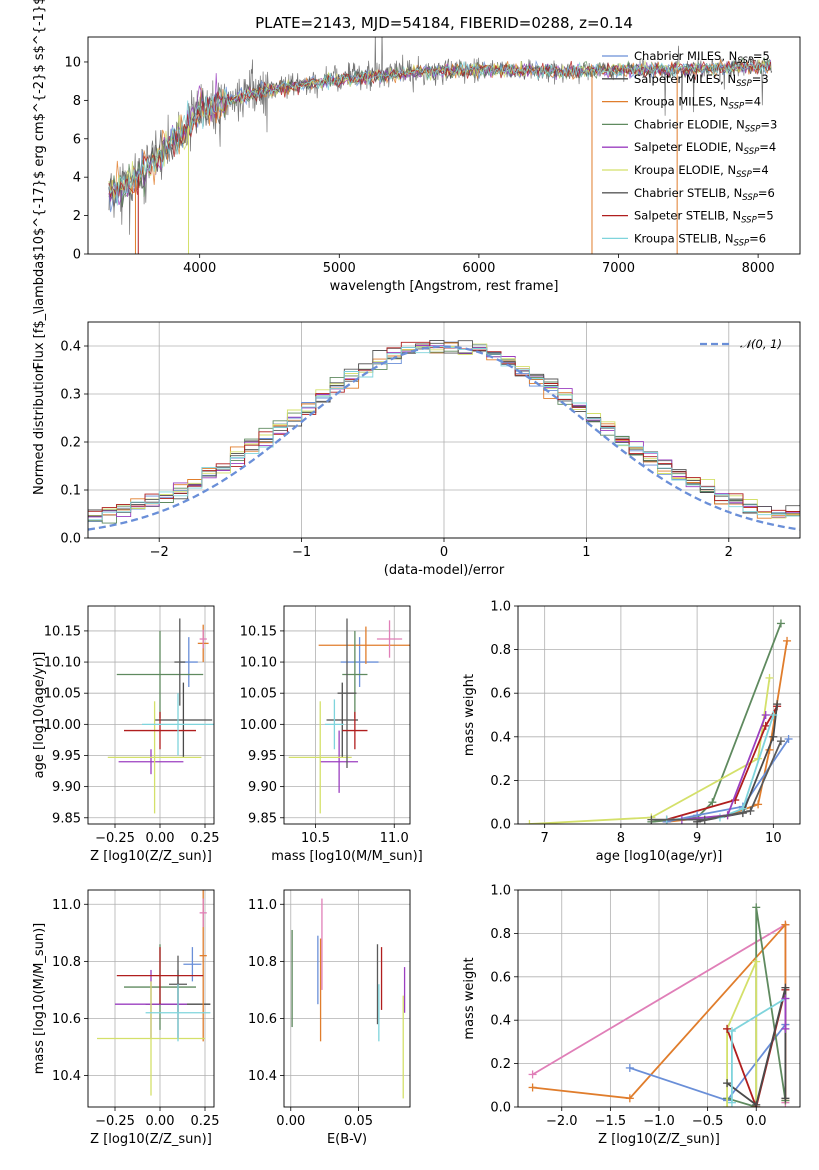  Describe the element at coordinates (66, 962) in the screenshot. I see `y-tick-label: 10.8` at that location.